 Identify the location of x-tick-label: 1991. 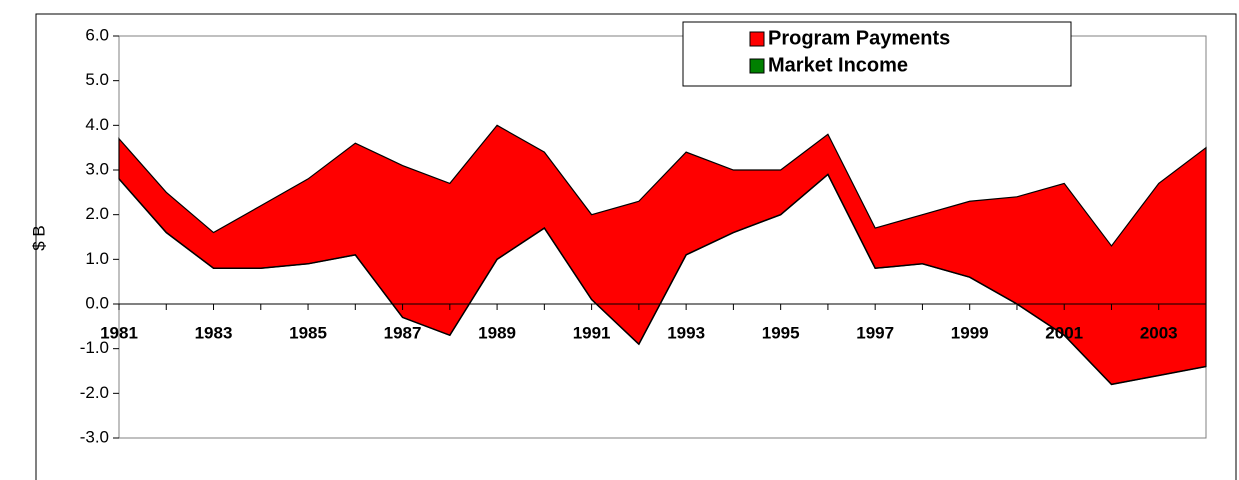
(592, 332).